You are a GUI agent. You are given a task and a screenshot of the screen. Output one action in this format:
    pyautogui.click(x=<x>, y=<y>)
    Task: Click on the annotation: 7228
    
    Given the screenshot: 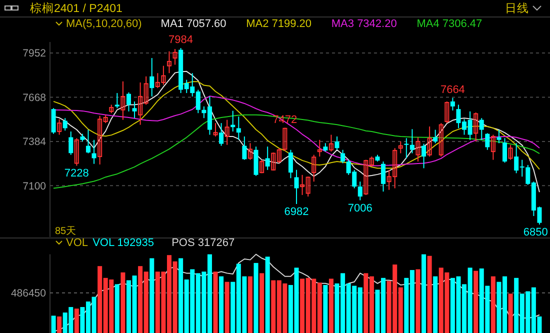 What is the action you would take?
    pyautogui.click(x=76, y=174)
    